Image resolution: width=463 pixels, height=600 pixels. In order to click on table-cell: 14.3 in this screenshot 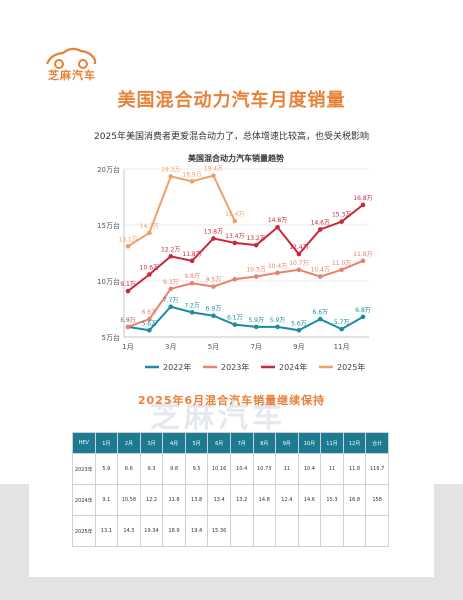, I will do `click(129, 531)`.